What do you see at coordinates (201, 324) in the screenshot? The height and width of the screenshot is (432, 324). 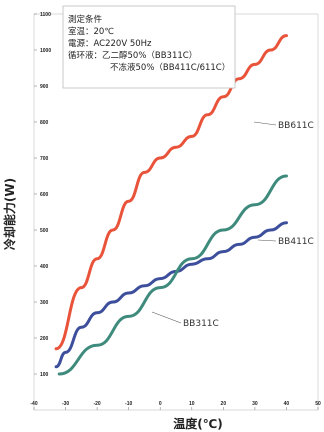 I see `series-label-bb311c: BB311C` at bounding box center [201, 324].